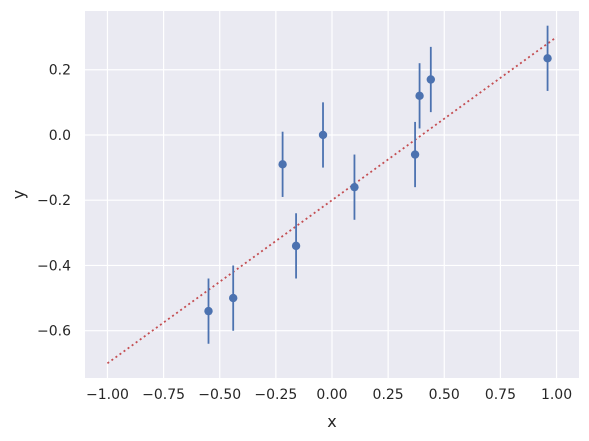 The image size is (589, 441). I want to click on x-tick-label: 0.75, so click(500, 395).